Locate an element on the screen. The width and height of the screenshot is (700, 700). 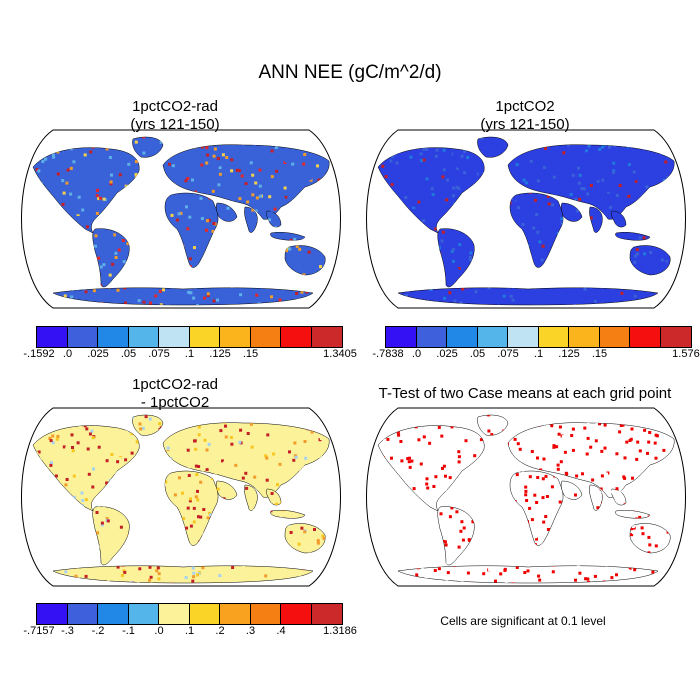
colorbar-2-labels: -.7838 .0 .025 .05 .075 .1 .125 .15 1.5762 is located at coordinates (350, 355).